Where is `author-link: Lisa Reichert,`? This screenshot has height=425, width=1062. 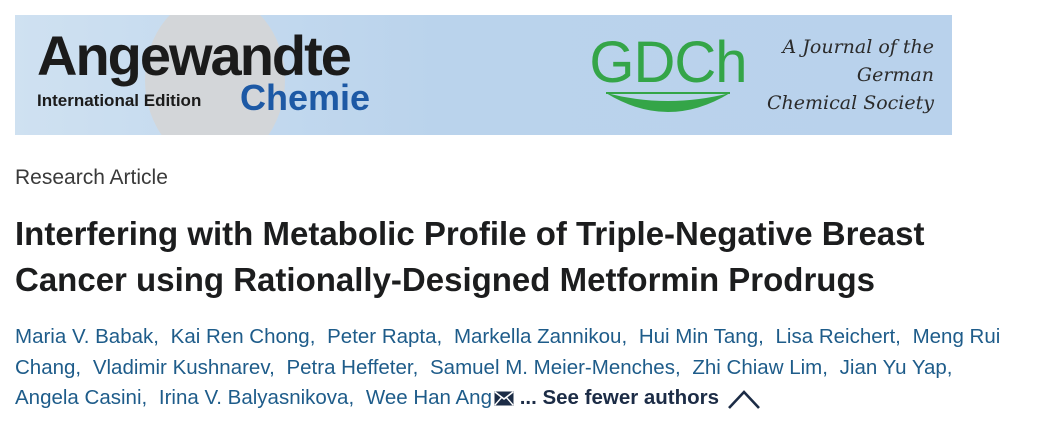
author-link: Lisa Reichert, is located at coordinates (838, 336).